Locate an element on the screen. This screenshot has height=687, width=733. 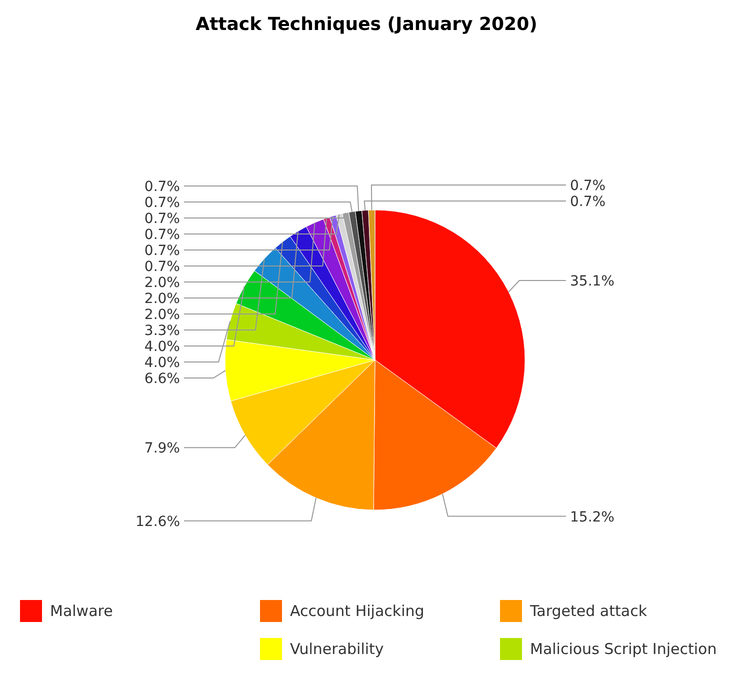
data-label: 12.6% is located at coordinates (158, 522).